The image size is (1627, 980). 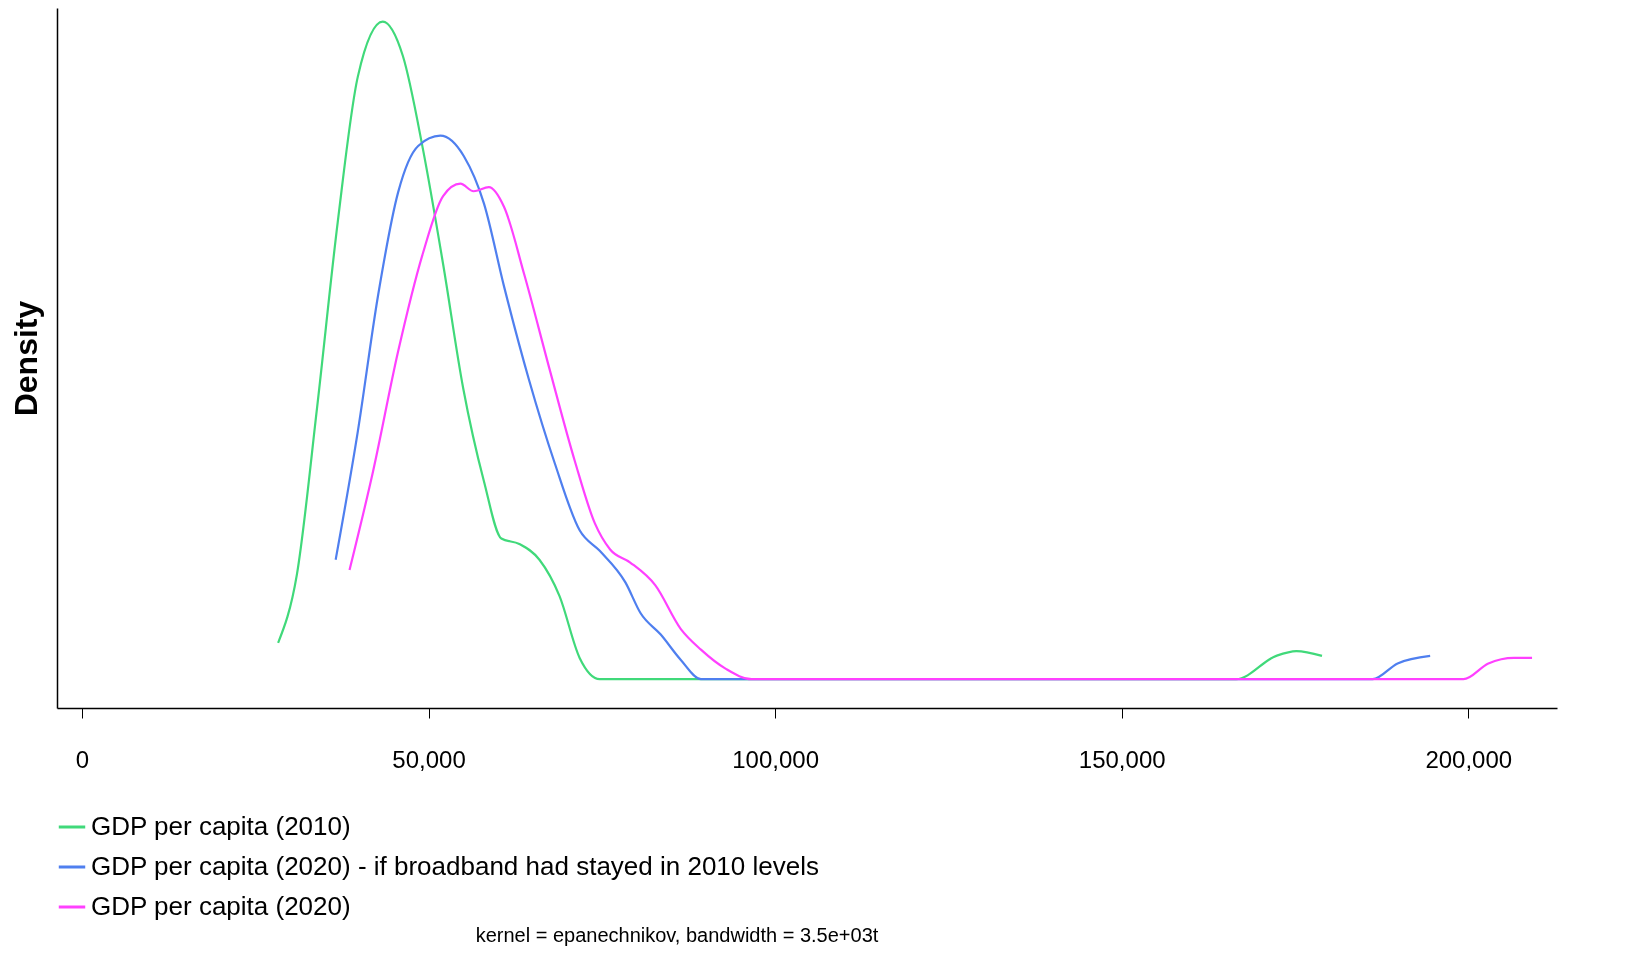 I want to click on x-tick-label: 100,000, so click(x=775, y=759).